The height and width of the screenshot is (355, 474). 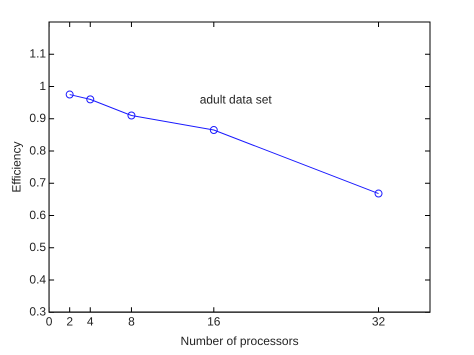 I want to click on x-tick-label: 32, so click(x=379, y=321).